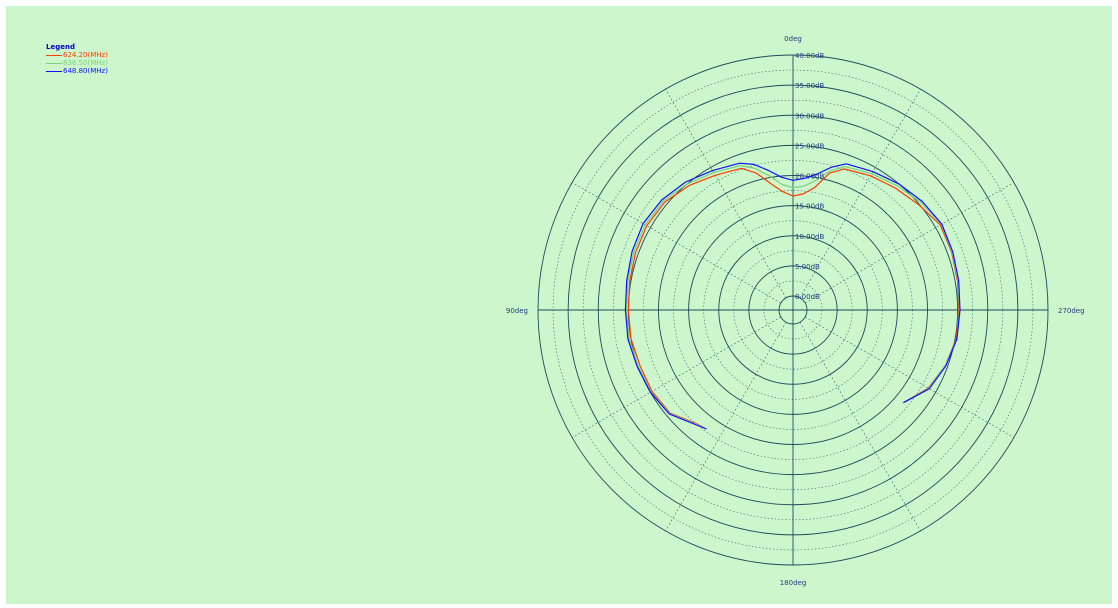 Image resolution: width=1118 pixels, height=608 pixels. I want to click on legend-entry: 636.50(MHz), so click(77, 63).